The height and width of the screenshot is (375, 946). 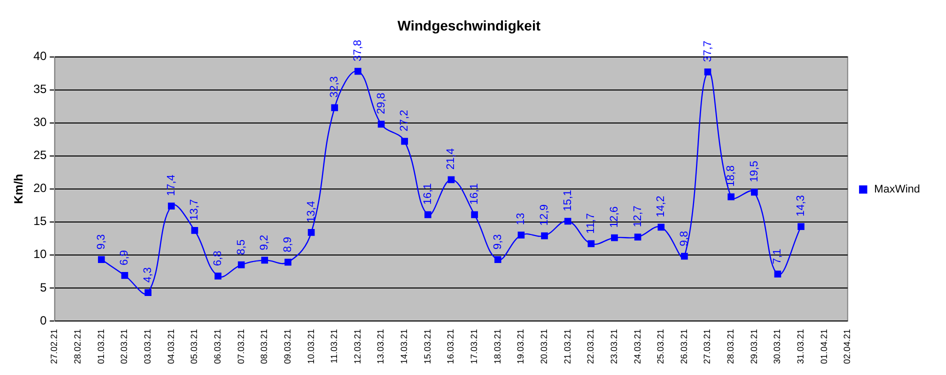 I want to click on x-tick-label: 17.03.21, so click(x=474, y=346).